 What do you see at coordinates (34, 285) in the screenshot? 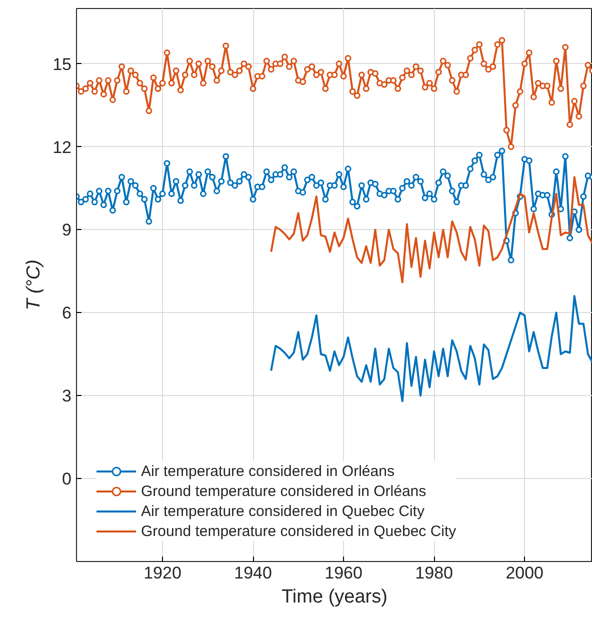
I see `y-axis-title: T (°C)` at bounding box center [34, 285].